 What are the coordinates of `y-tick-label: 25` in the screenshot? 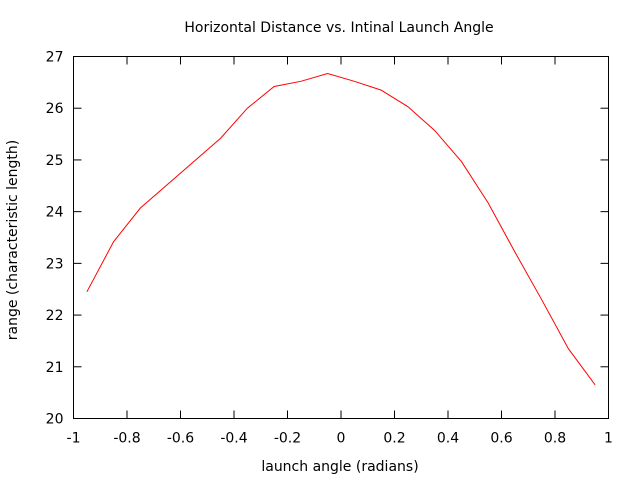 It's located at (55, 161).